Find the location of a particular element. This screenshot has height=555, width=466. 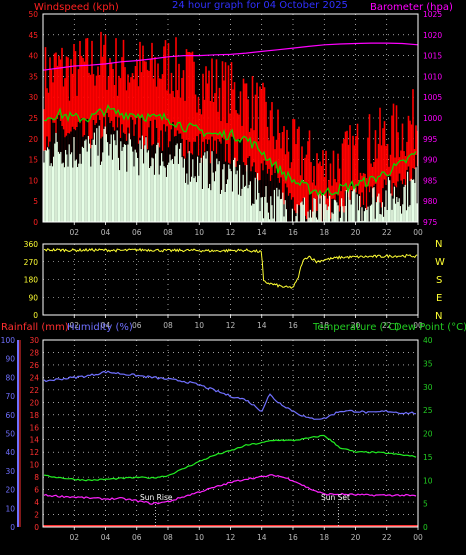

y-tick-label: 270 is located at coordinates (31, 262).